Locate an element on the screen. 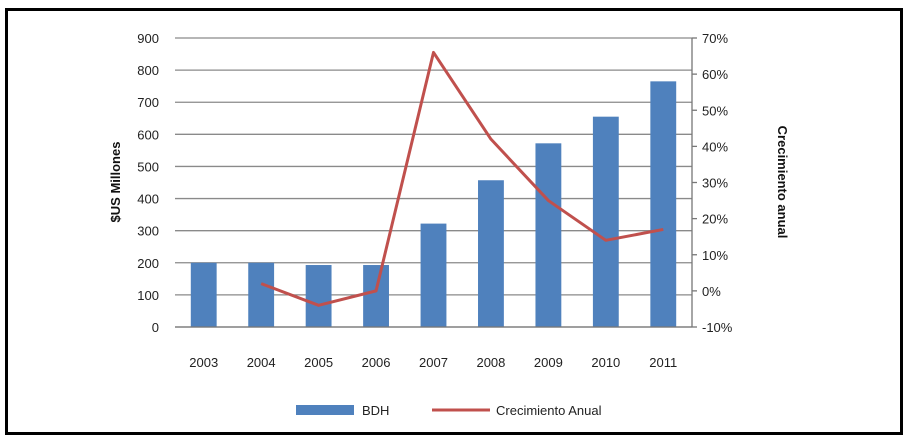 The image size is (912, 441). y-tick-label: 900 is located at coordinates (148, 38).